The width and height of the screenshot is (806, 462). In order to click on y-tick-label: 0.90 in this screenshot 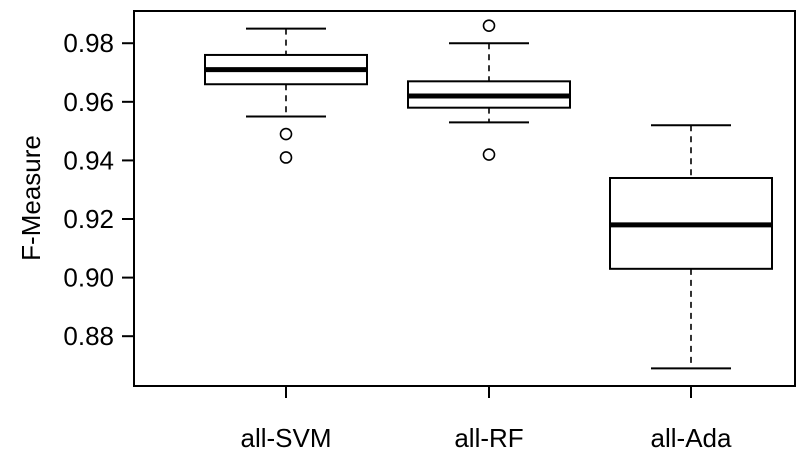, I will do `click(88, 278)`.